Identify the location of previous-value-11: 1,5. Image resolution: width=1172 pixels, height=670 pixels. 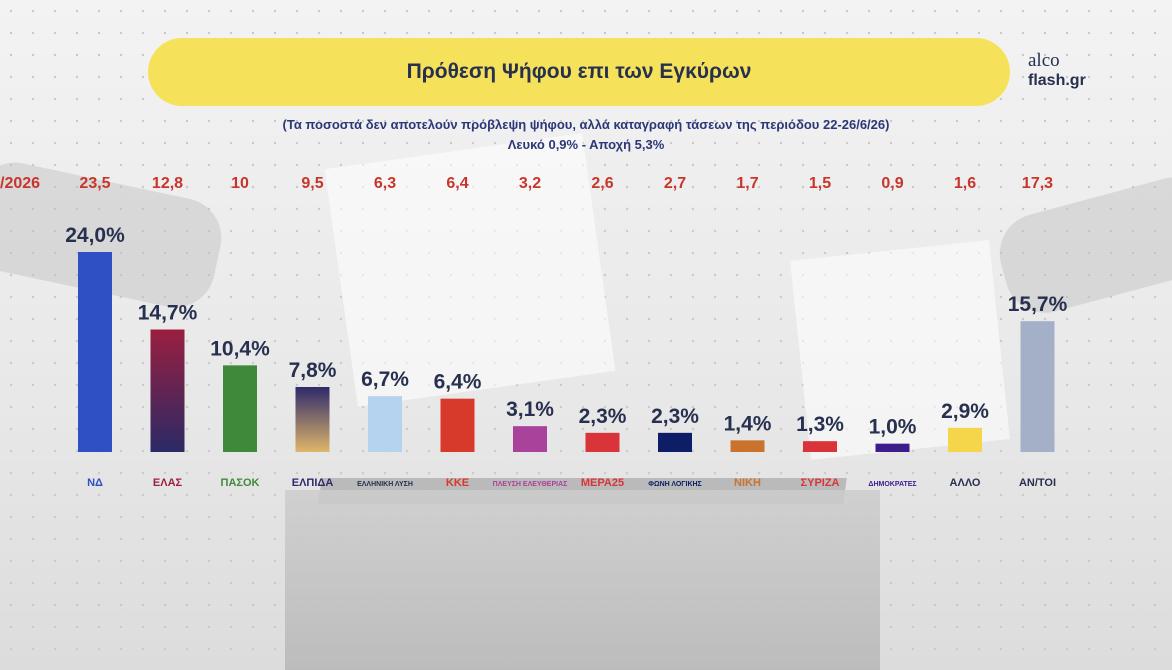
(820, 183).